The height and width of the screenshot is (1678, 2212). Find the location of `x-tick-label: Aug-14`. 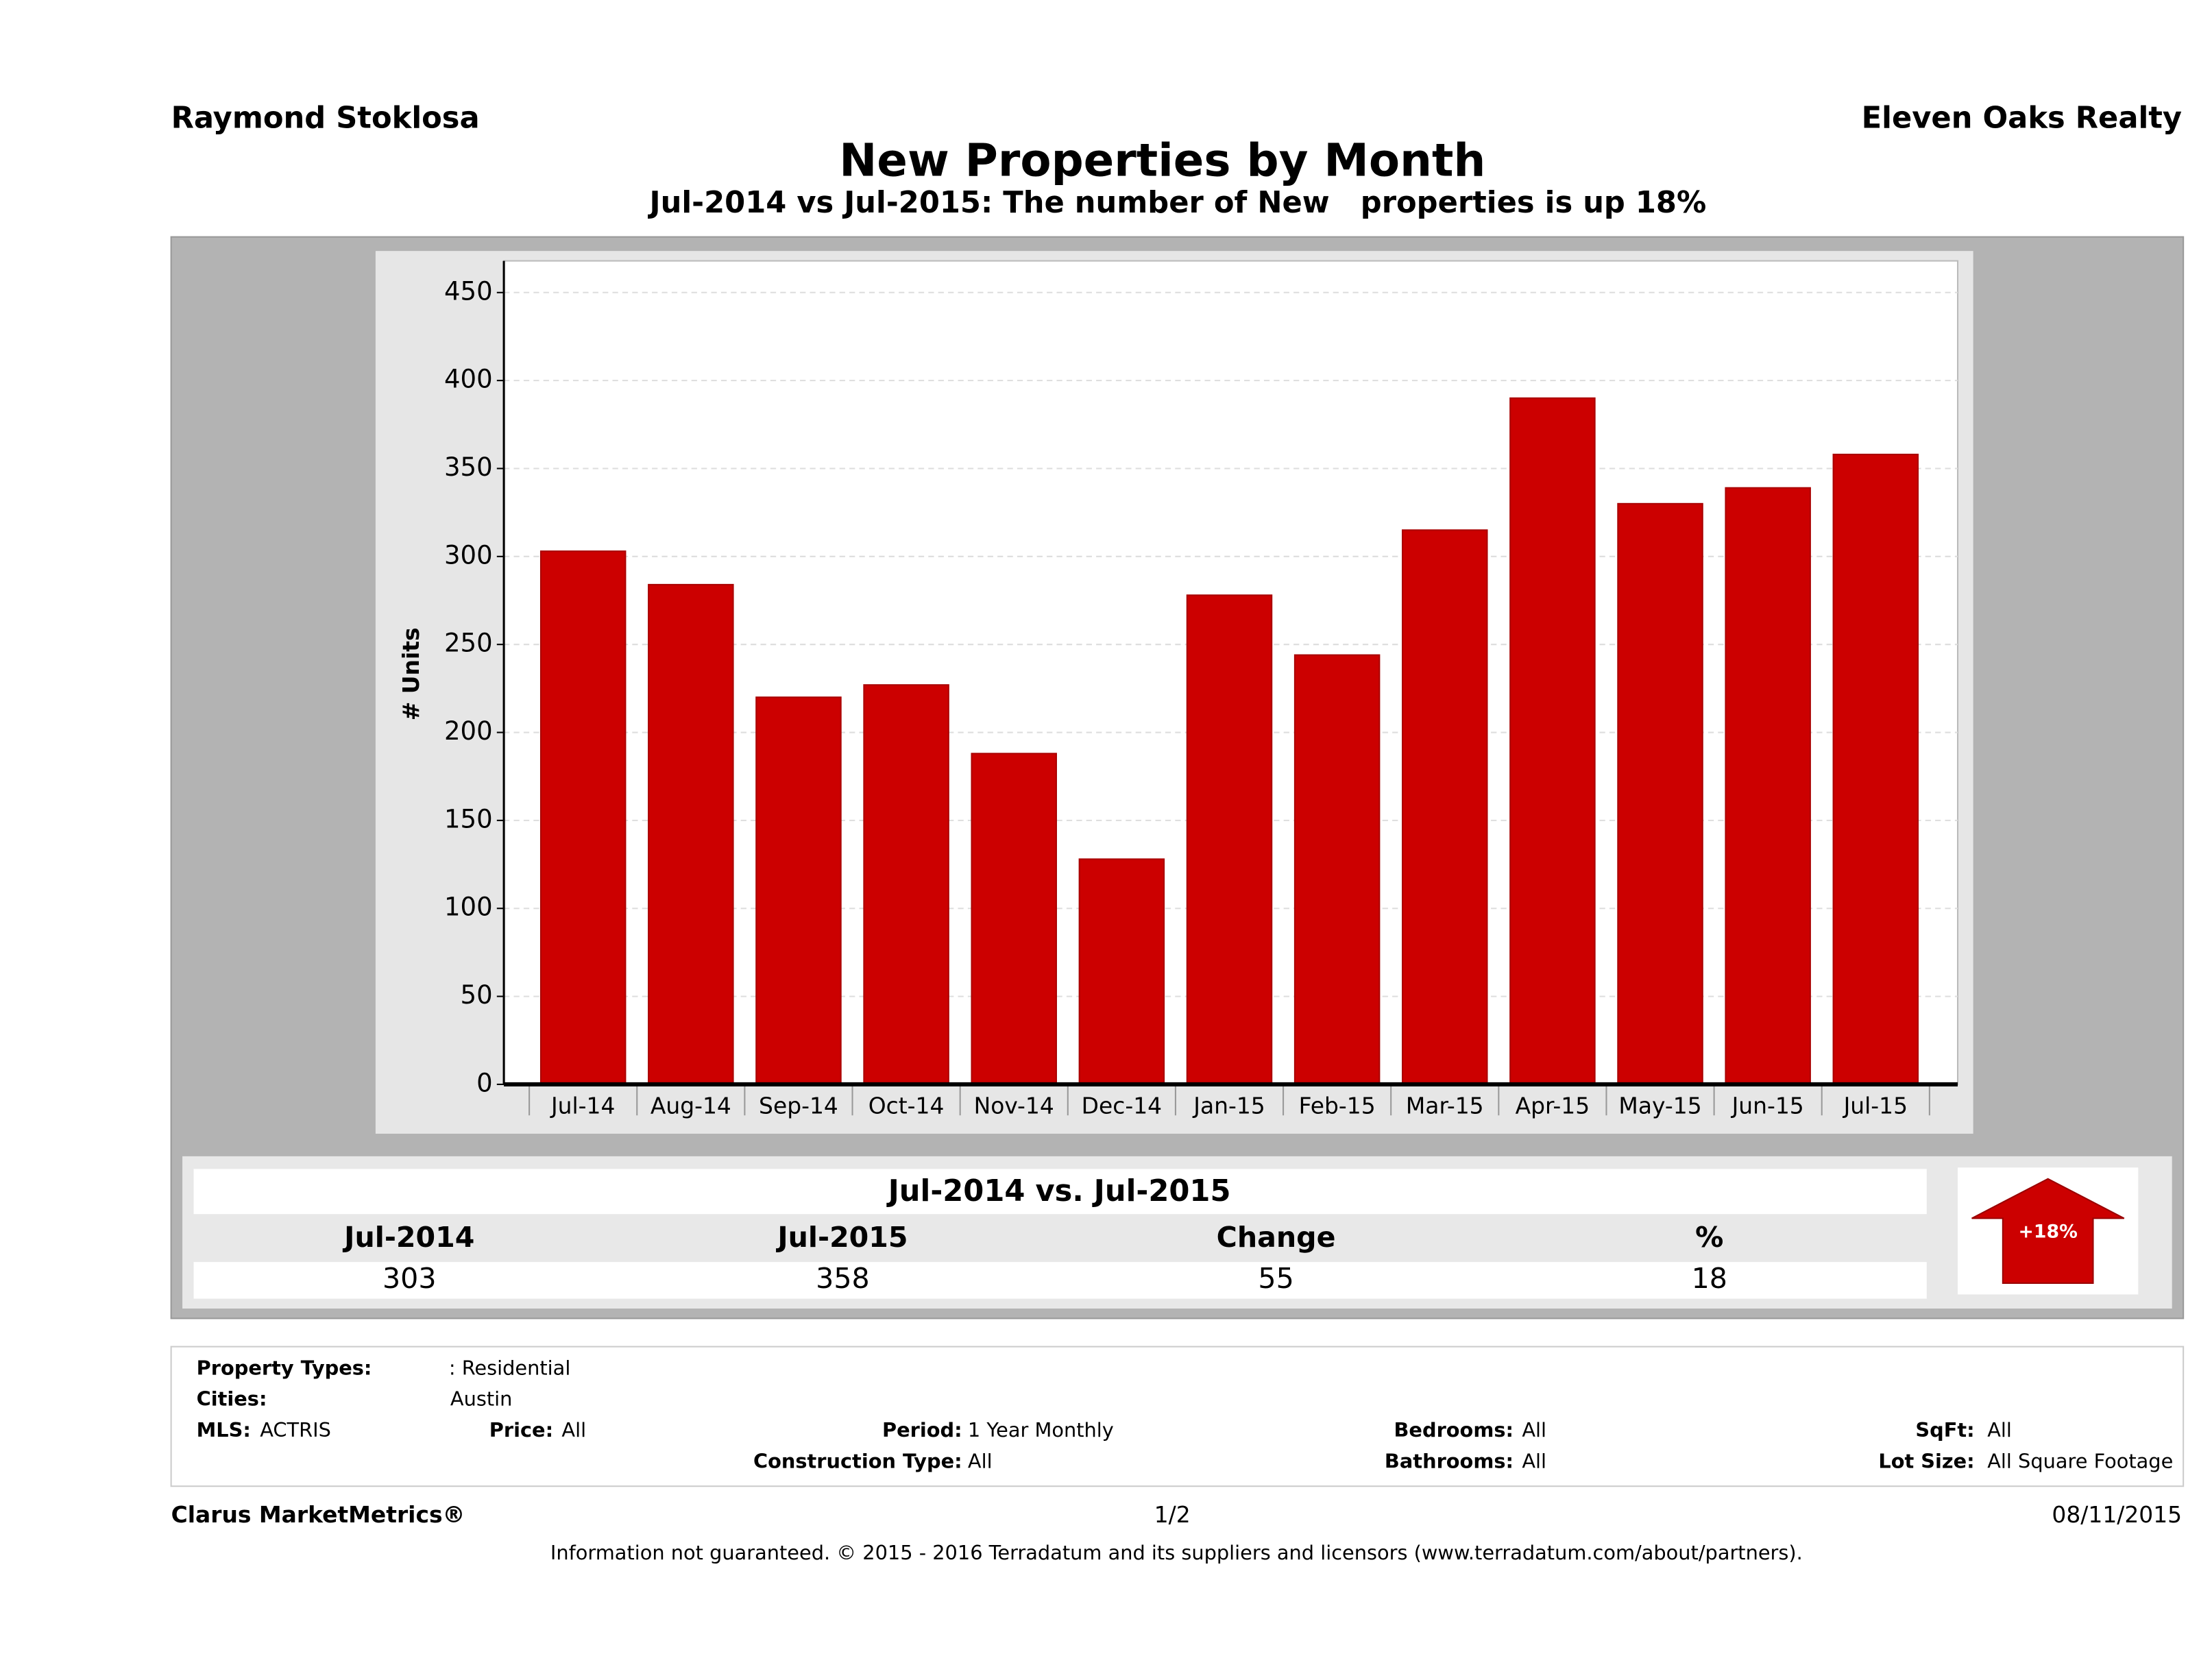

x-tick-label: Aug-14 is located at coordinates (691, 1105).